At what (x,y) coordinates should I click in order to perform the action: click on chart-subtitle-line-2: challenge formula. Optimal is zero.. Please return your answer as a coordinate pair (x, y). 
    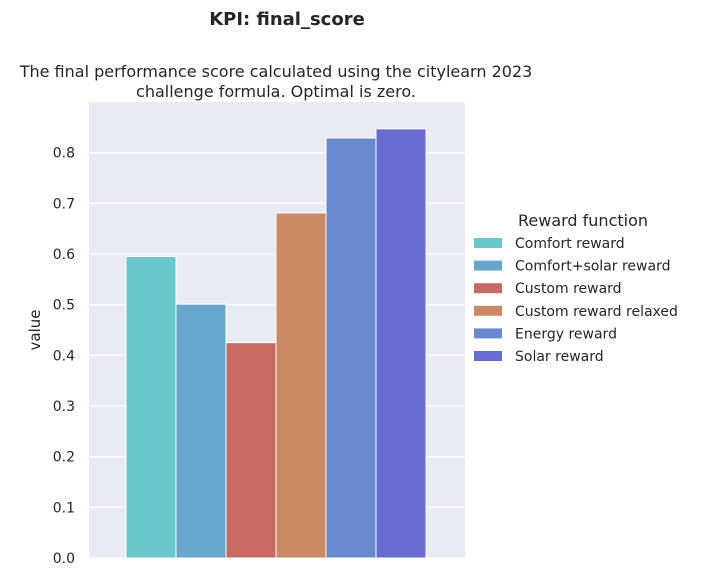
    Looking at the image, I should click on (276, 91).